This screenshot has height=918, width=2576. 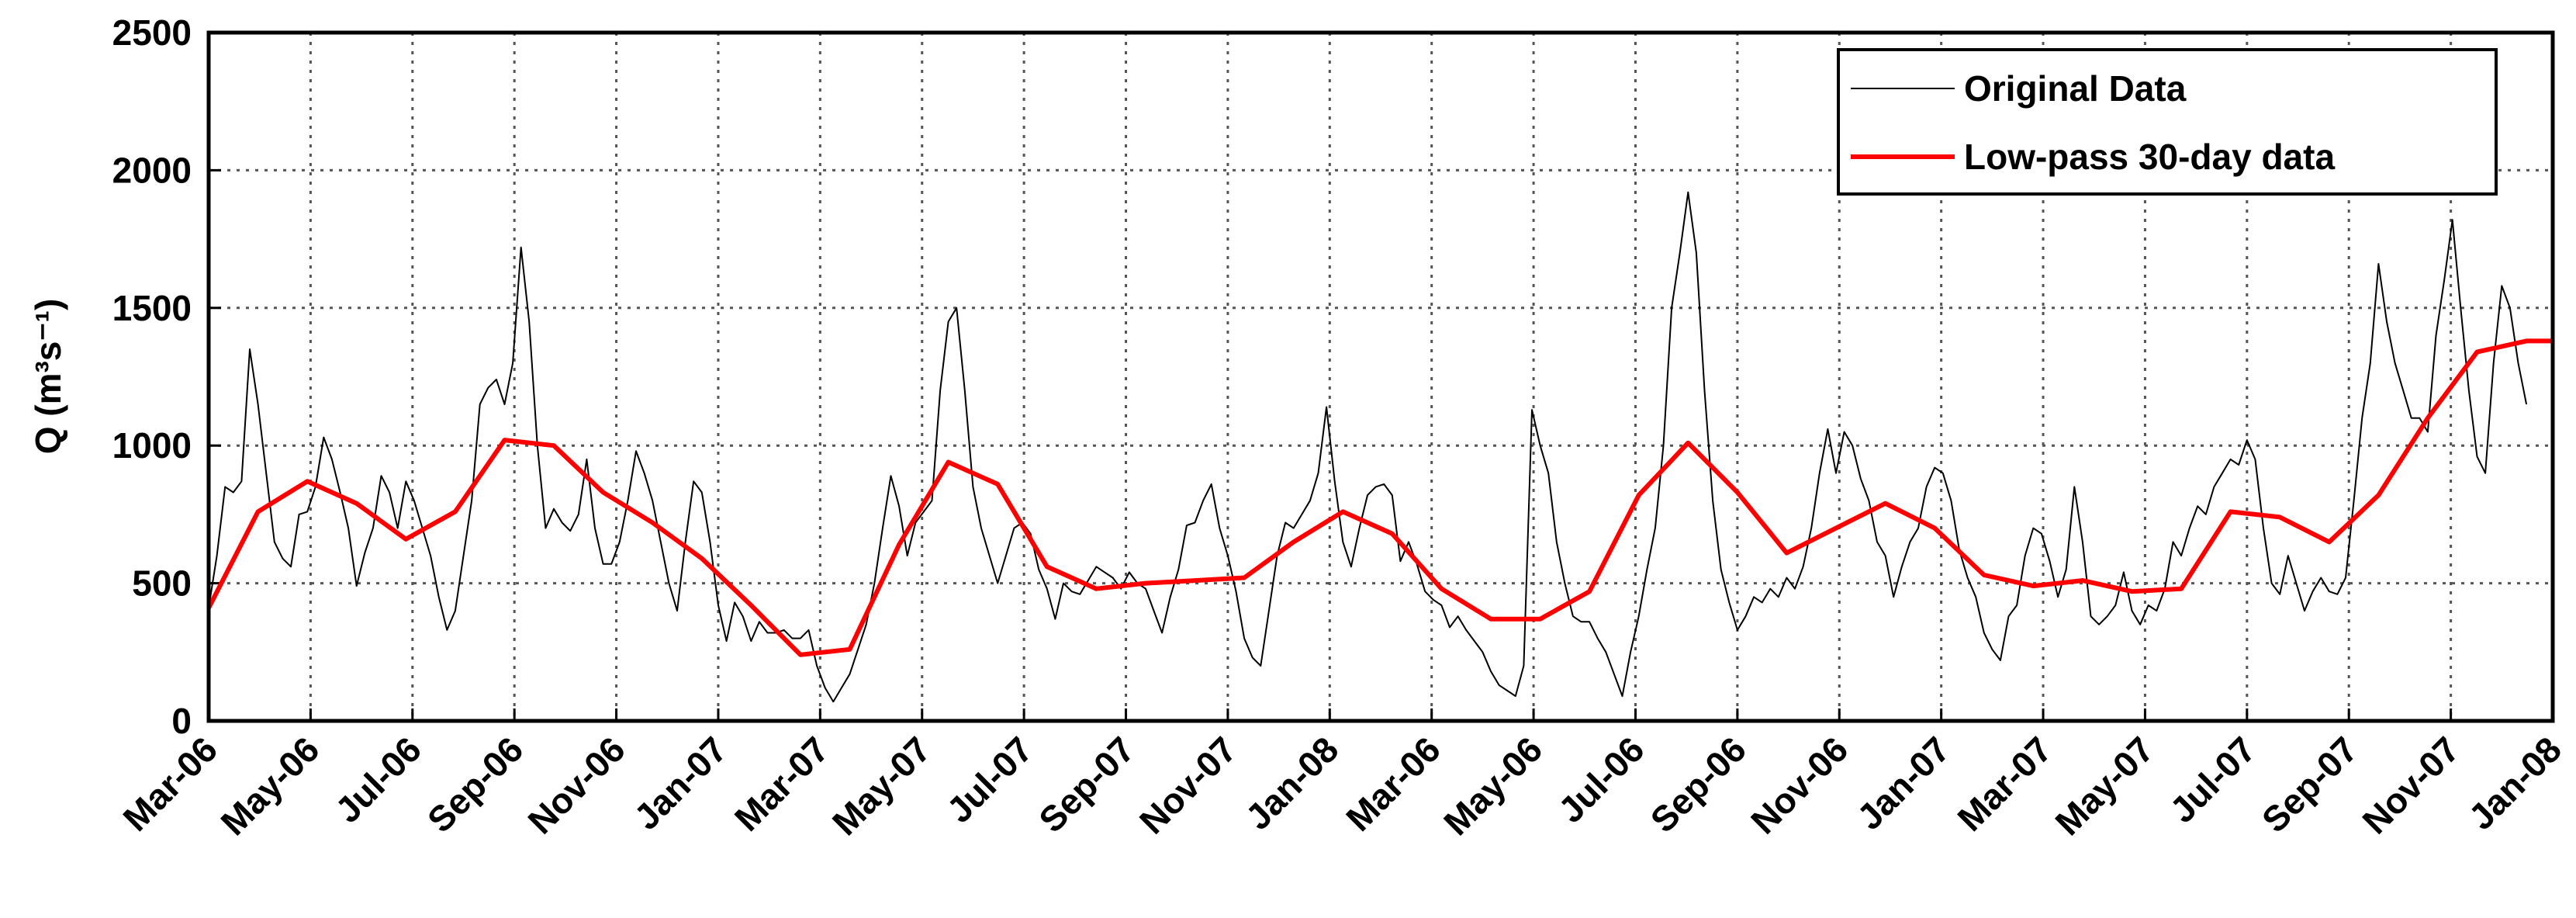 I want to click on y-axis-label: Q (m³s⁻¹), so click(x=48, y=377).